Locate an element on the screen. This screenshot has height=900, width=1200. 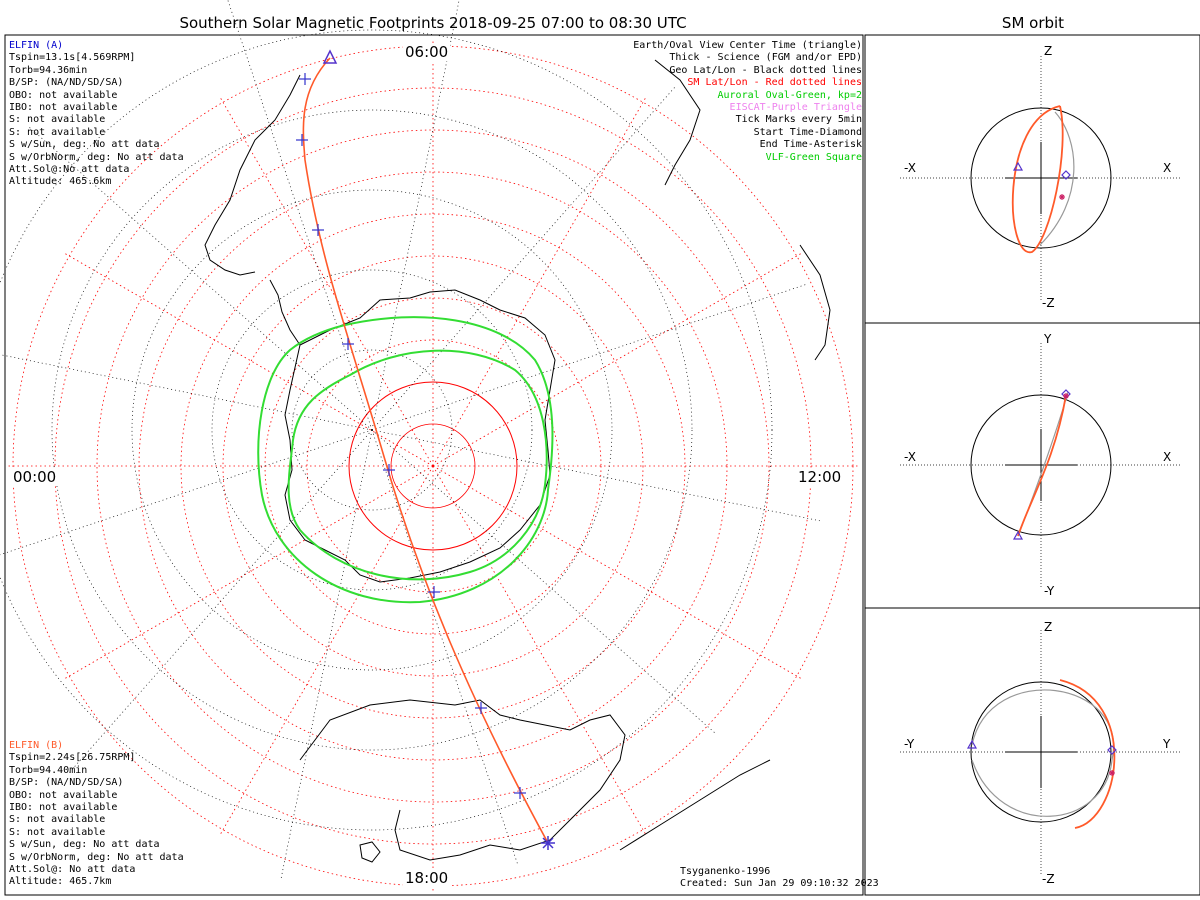
xy-axis-left: -X is located at coordinates (910, 457).